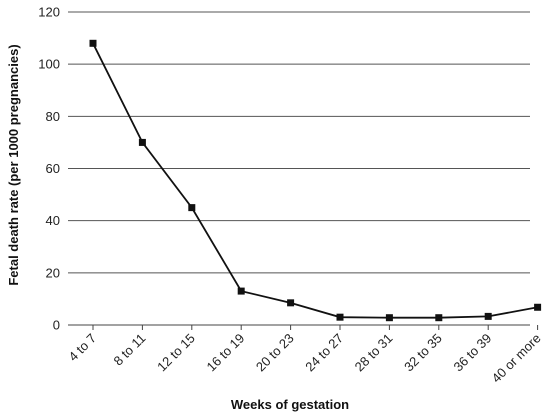  I want to click on x-tick-label: 4 to 7, so click(83, 348).